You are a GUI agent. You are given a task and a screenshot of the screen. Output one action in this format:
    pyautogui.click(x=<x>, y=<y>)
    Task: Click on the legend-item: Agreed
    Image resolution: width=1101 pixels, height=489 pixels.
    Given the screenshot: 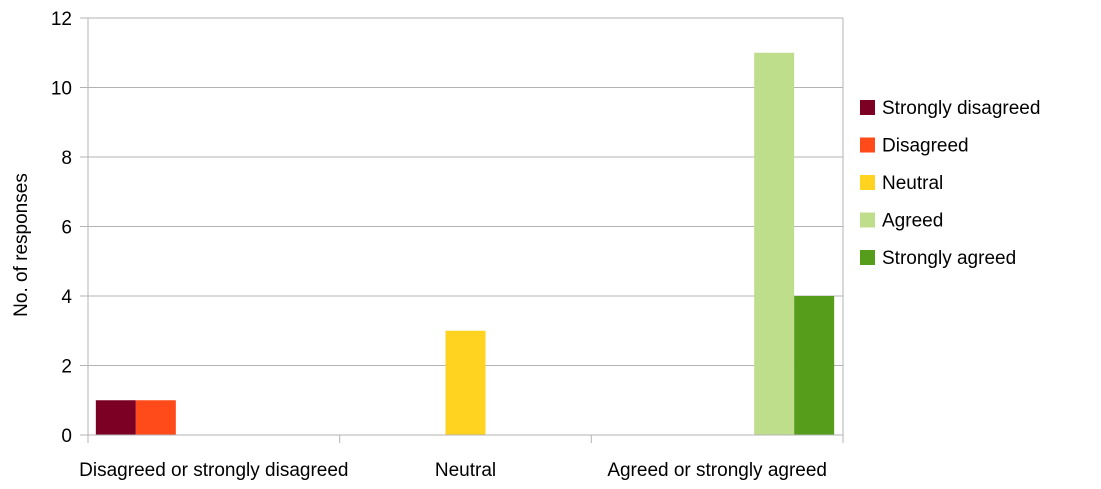 What is the action you would take?
    pyautogui.click(x=901, y=221)
    